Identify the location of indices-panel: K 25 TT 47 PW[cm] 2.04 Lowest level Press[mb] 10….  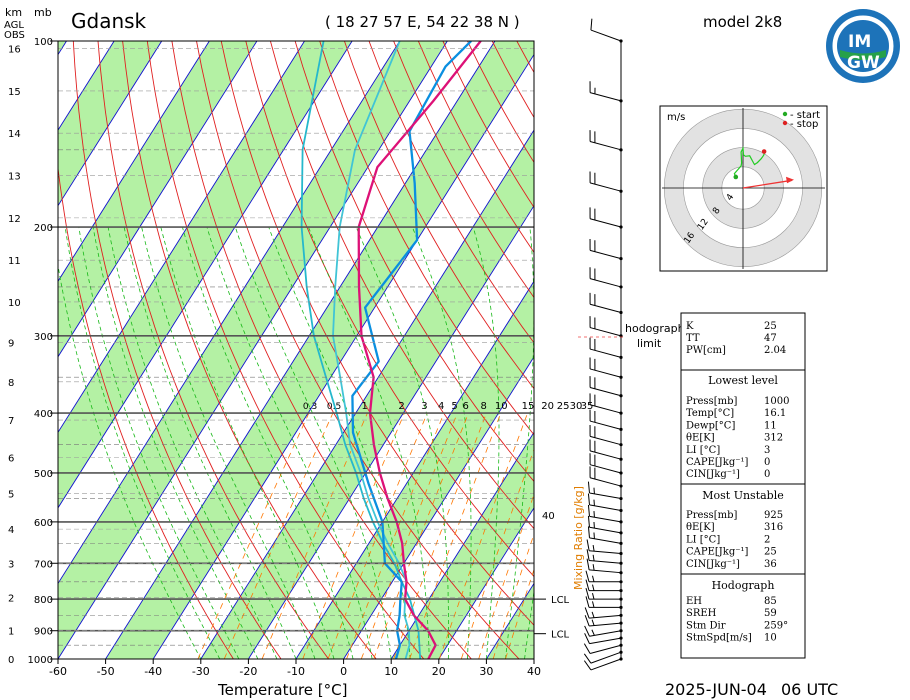
(743, 485).